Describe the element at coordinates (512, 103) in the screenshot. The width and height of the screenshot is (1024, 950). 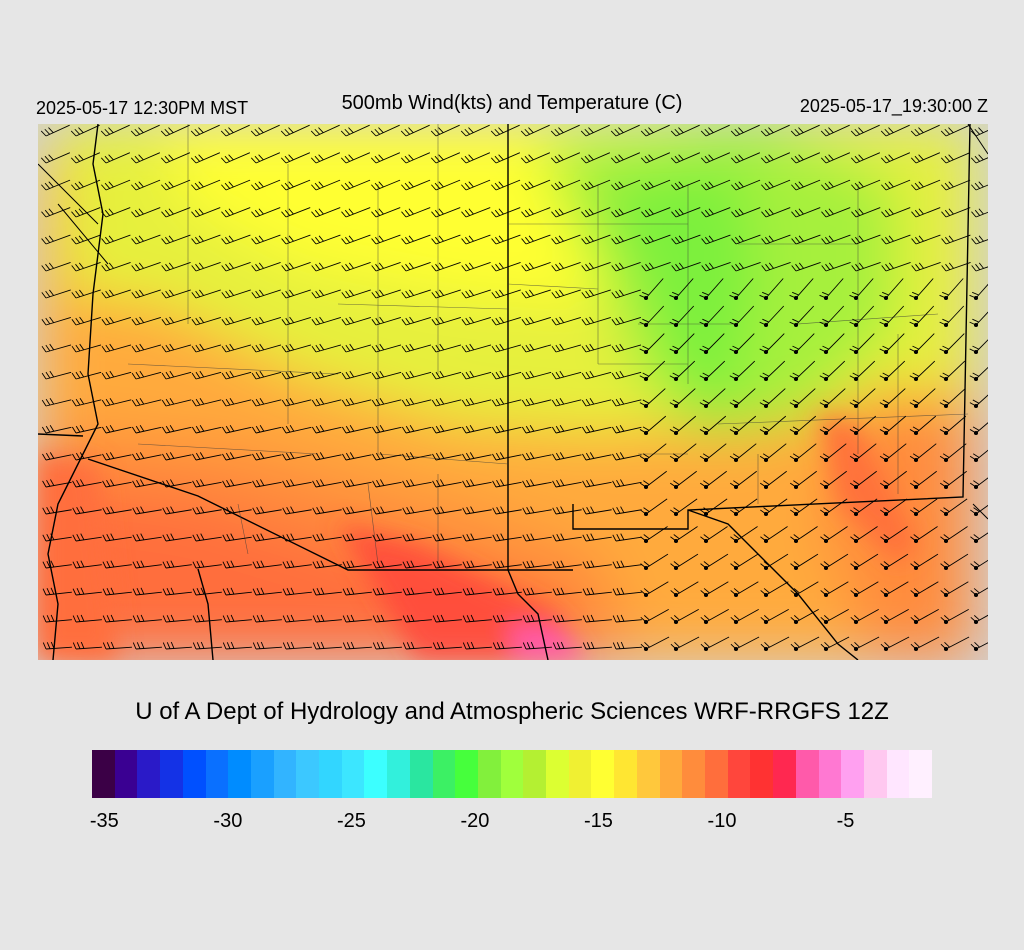
I see `map-title: 500mb Wind(kts) and Temperature (C)` at that location.